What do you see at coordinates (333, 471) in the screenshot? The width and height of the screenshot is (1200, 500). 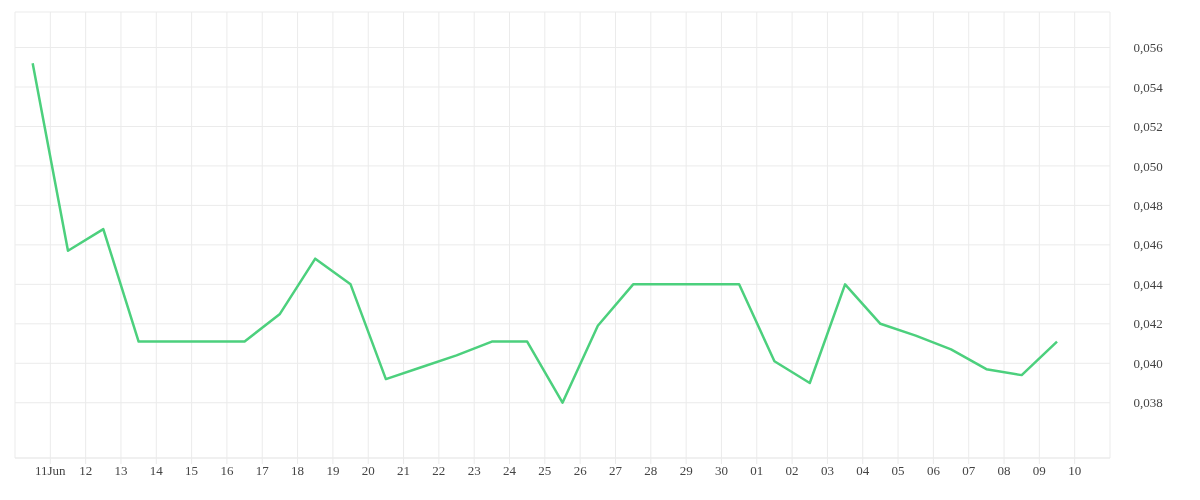 I see `x-tick-label: 19` at bounding box center [333, 471].